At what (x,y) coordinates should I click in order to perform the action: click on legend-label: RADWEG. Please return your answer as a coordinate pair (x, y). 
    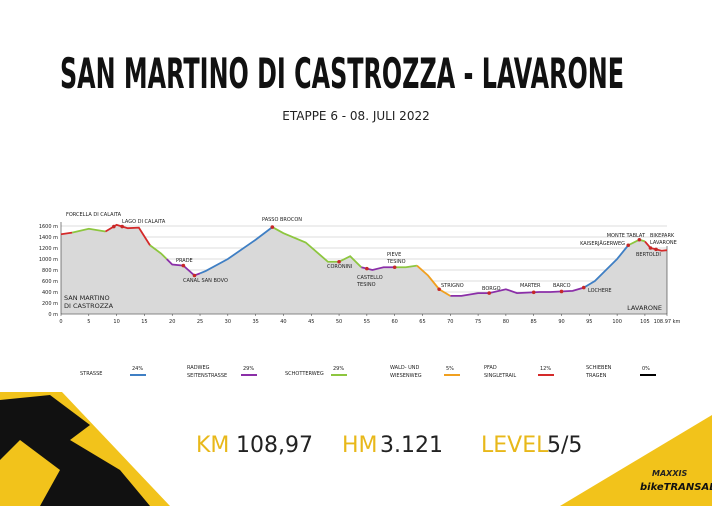
    Looking at the image, I should click on (198, 368).